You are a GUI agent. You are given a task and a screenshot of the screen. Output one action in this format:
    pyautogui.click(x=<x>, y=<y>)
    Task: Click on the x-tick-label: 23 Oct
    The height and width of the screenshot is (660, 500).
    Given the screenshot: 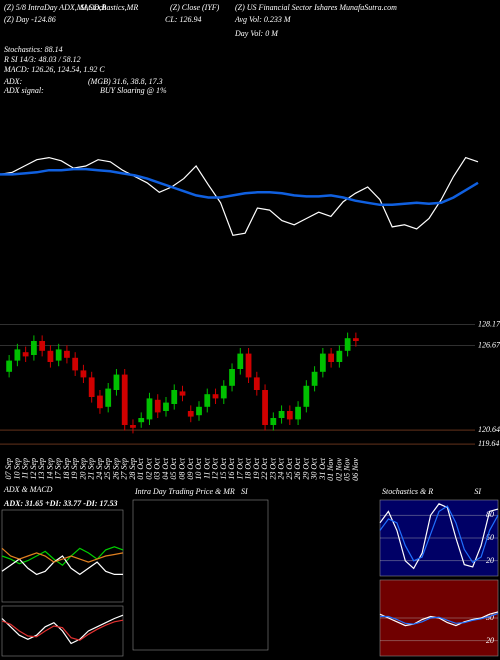 What is the action you would take?
    pyautogui.click(x=272, y=468)
    